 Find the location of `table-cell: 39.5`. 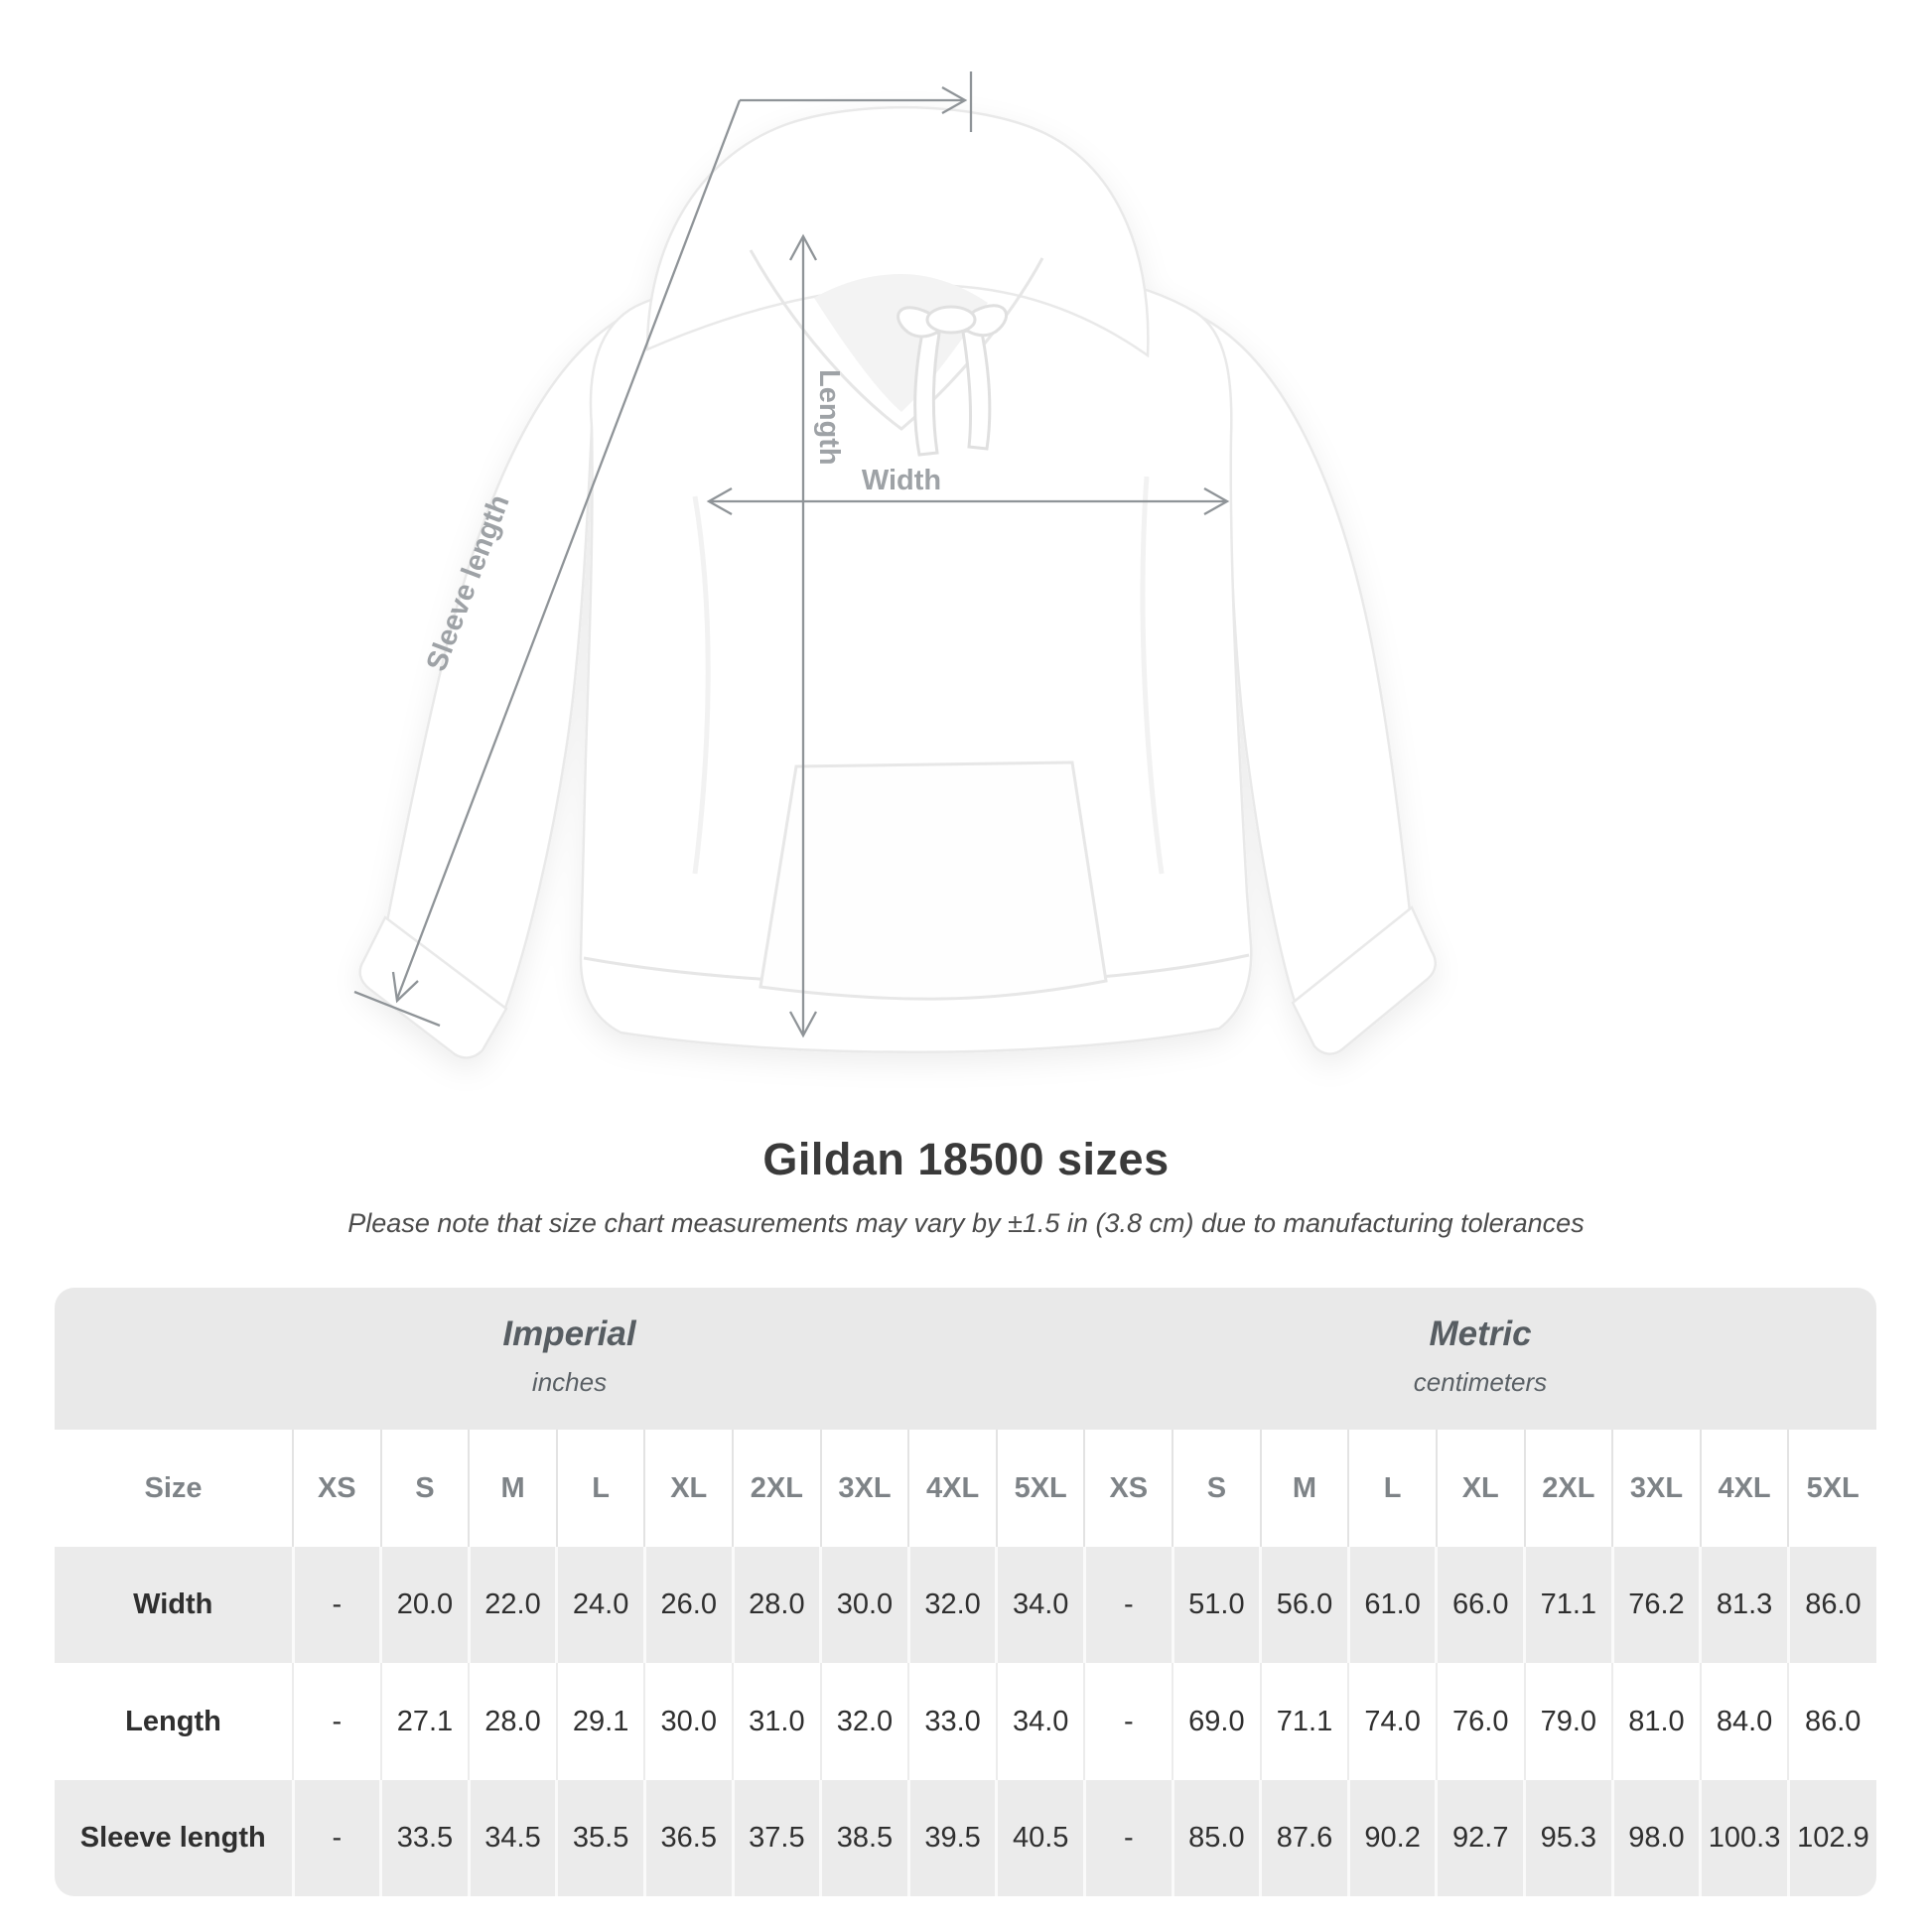

table-cell: 39.5 is located at coordinates (951, 1838).